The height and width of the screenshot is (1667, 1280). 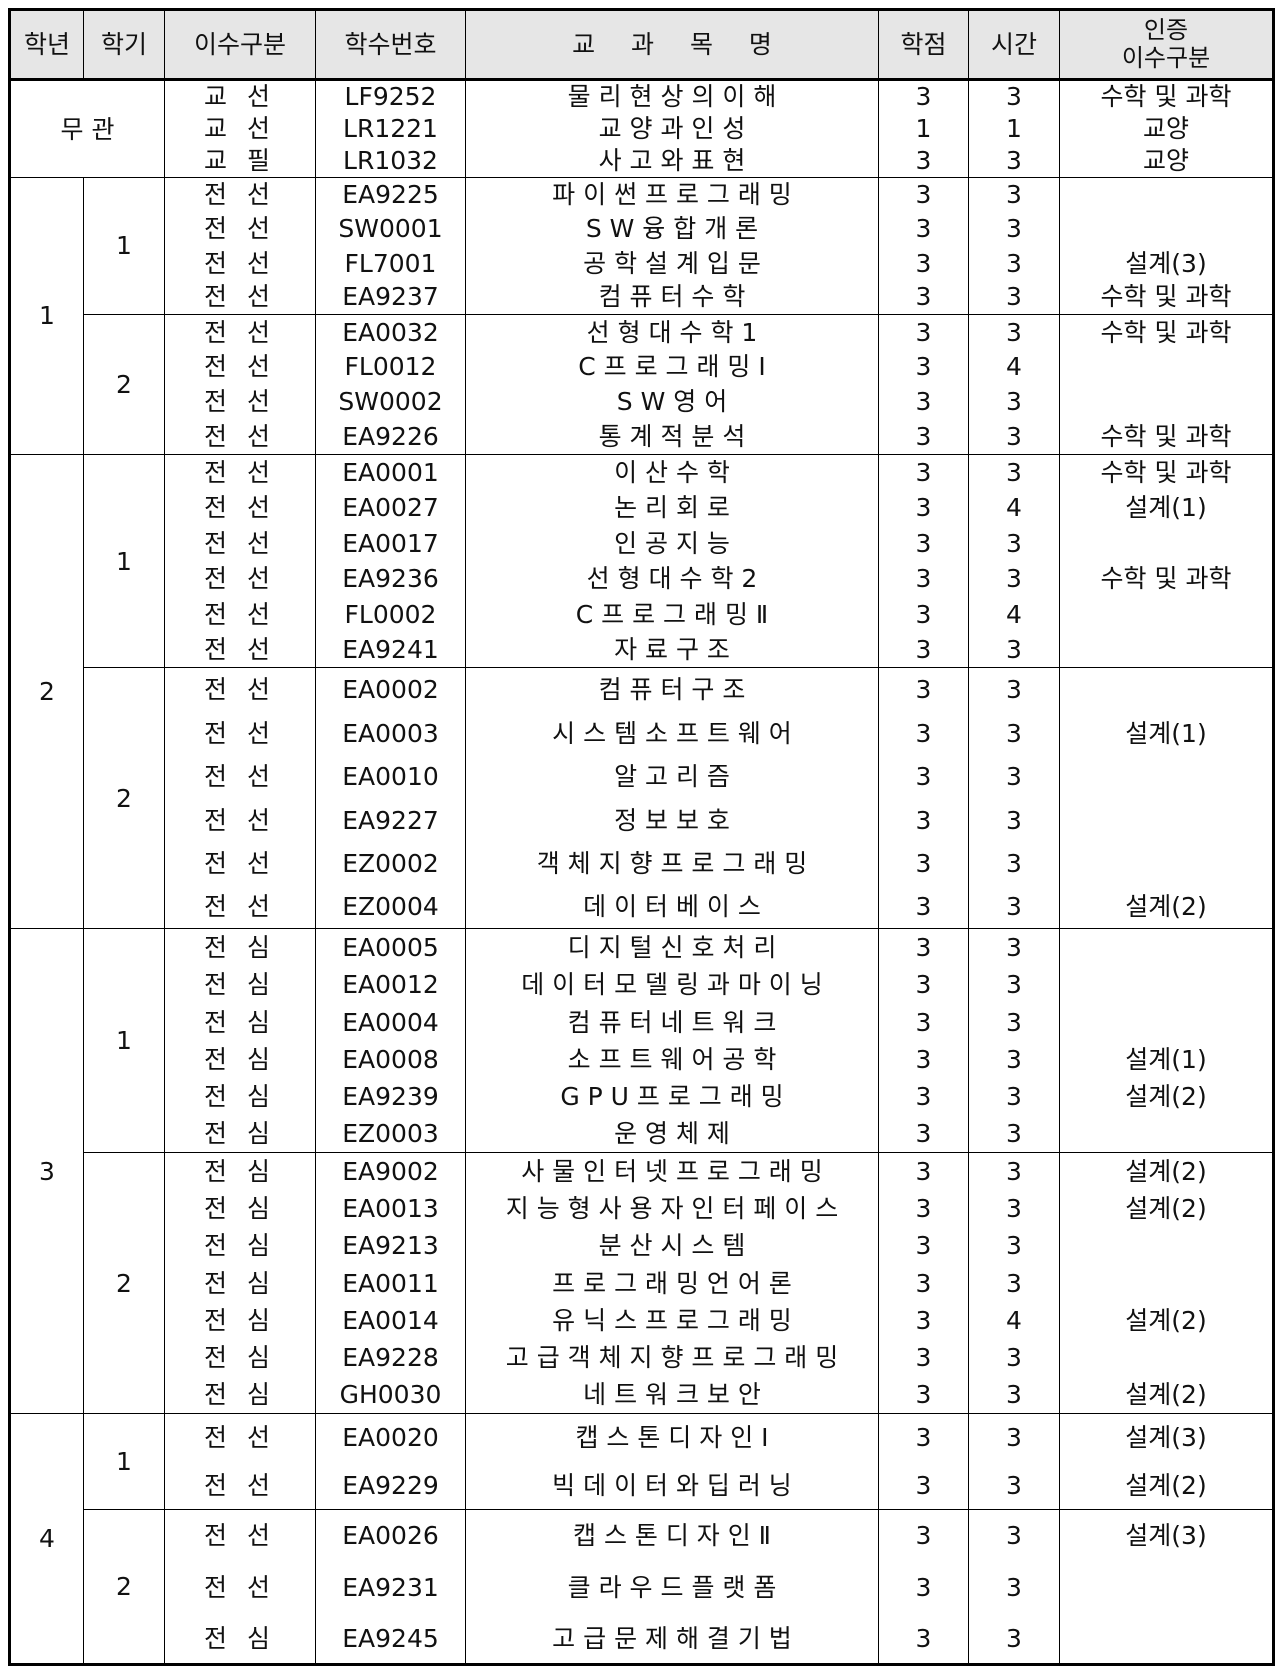 What do you see at coordinates (642, 161) in the screenshot?
I see `table-row: 교 필 LR1032 사 고 와 표 현 3 3 교양` at bounding box center [642, 161].